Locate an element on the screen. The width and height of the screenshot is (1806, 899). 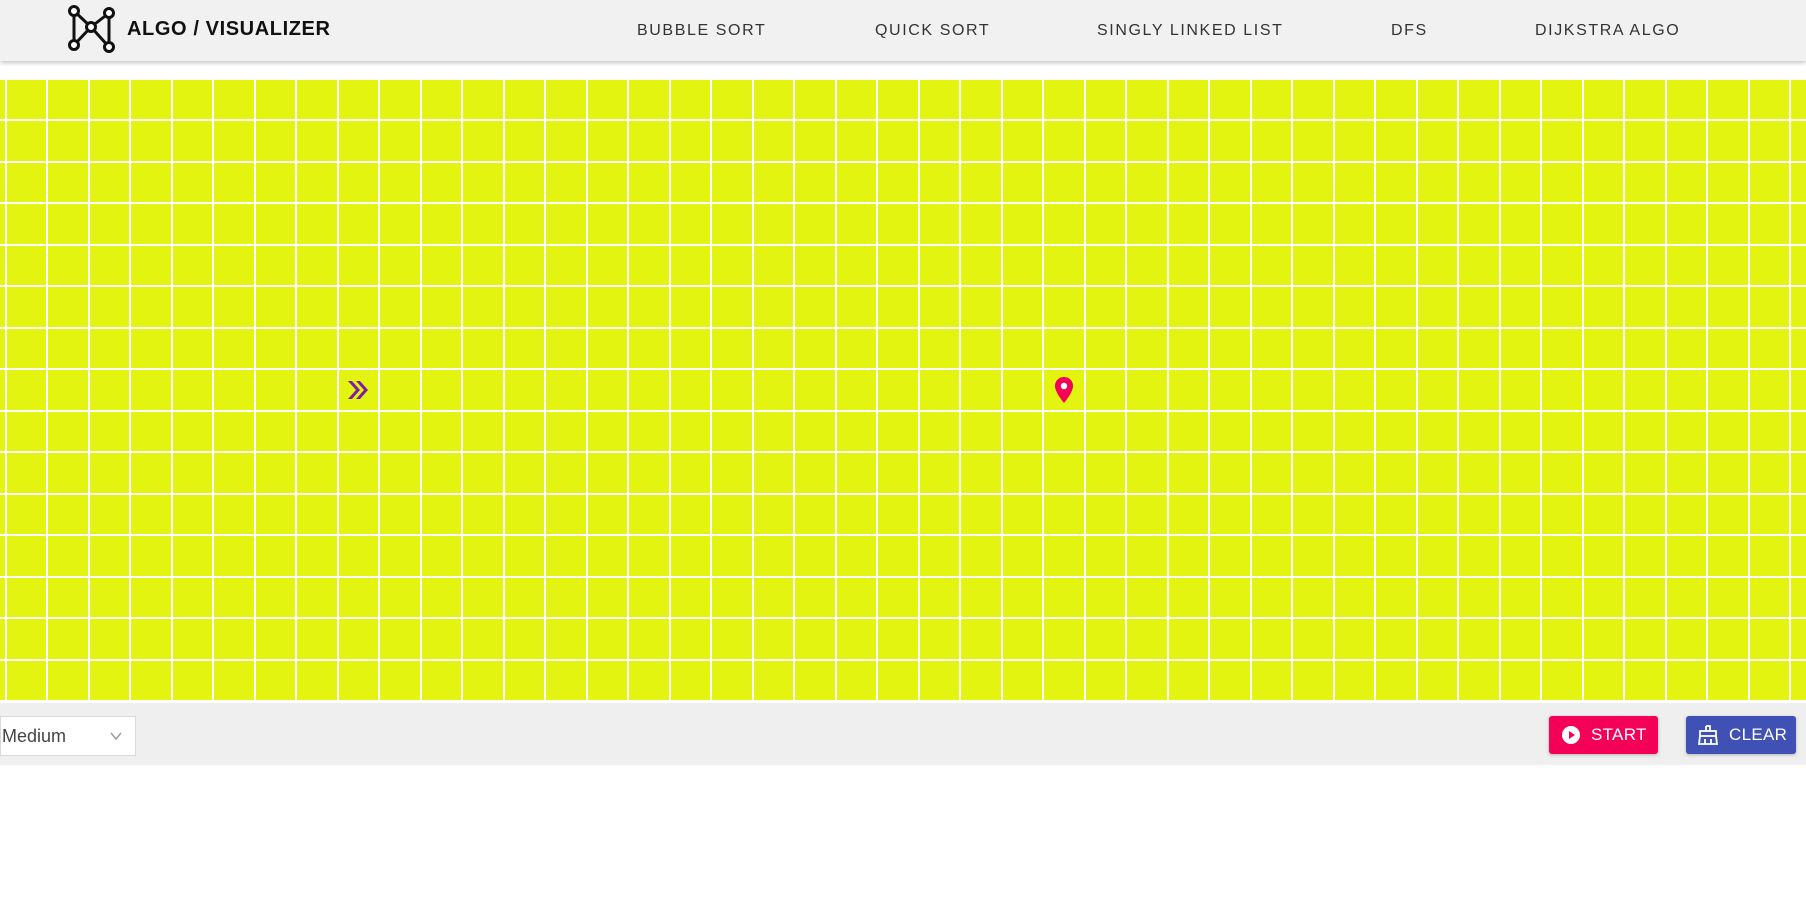
nav-dfs: DFS is located at coordinates (1409, 30).